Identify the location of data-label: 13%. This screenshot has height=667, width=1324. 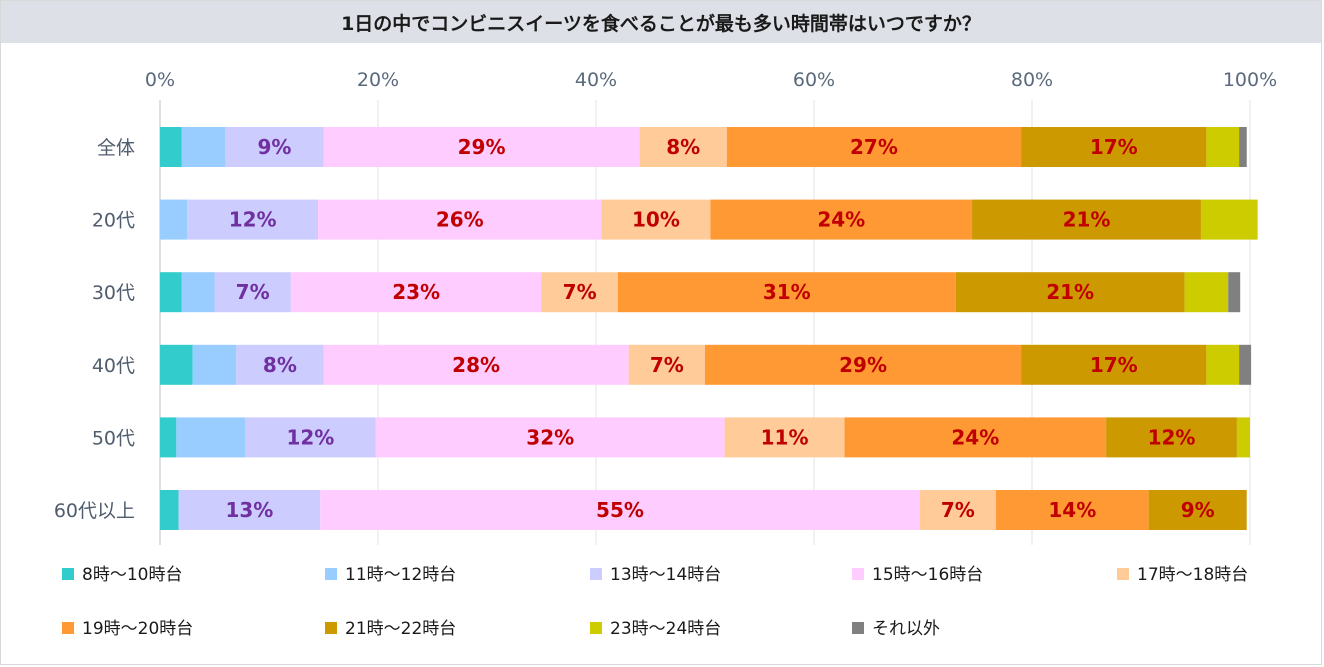
(249, 510).